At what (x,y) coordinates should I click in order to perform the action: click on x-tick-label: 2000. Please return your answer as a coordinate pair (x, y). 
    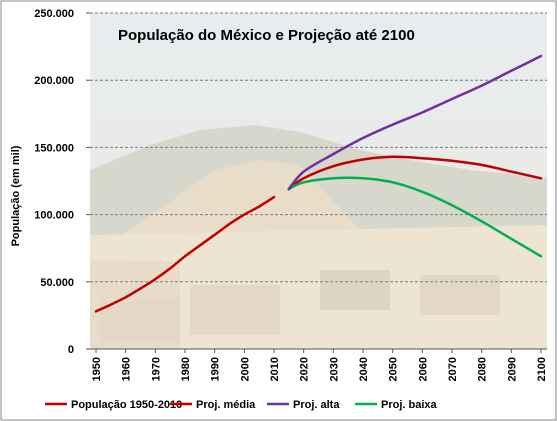
    Looking at the image, I should click on (245, 369).